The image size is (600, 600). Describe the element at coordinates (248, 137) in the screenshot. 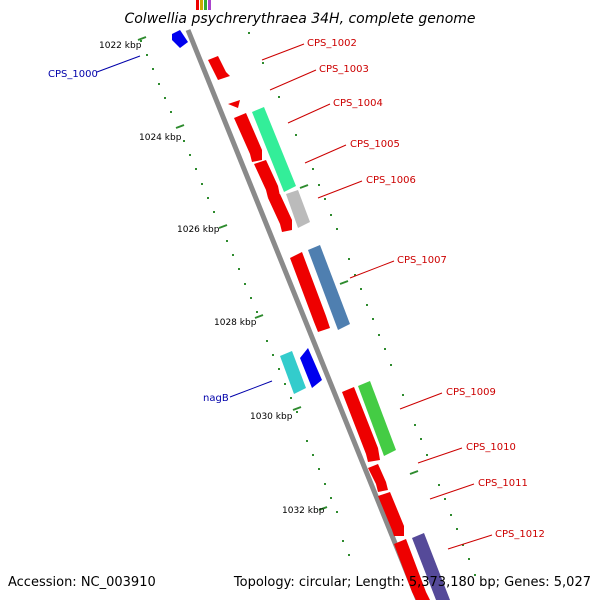

I see `gene-feature-cps1004` at that location.